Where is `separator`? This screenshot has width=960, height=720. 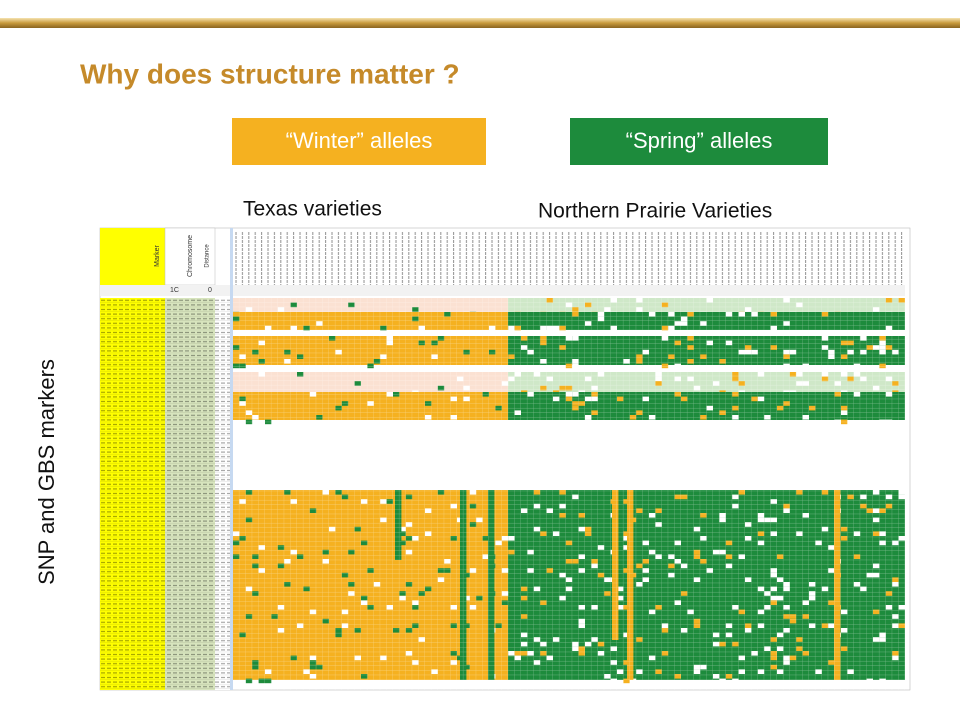 separator is located at coordinates (231, 459).